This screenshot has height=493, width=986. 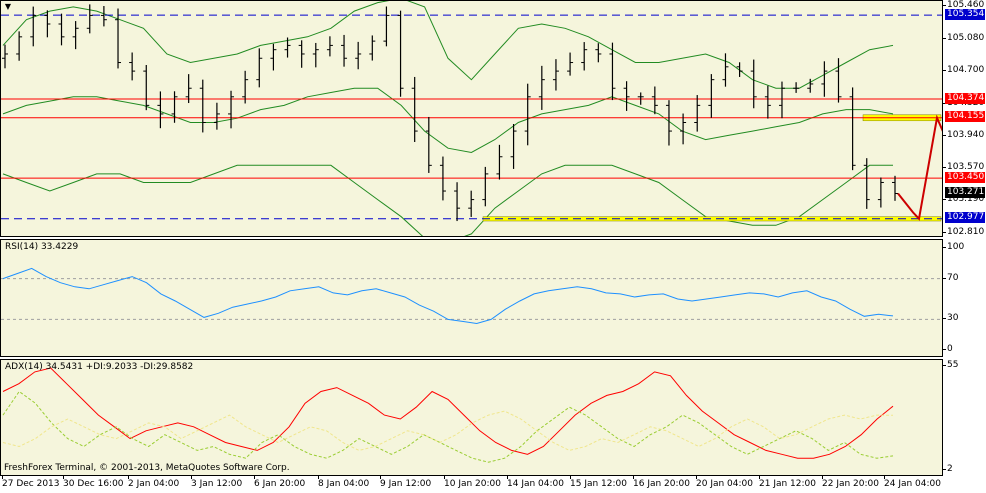 I want to click on time-axis-label: 15 Jan 12:00, so click(x=598, y=482).